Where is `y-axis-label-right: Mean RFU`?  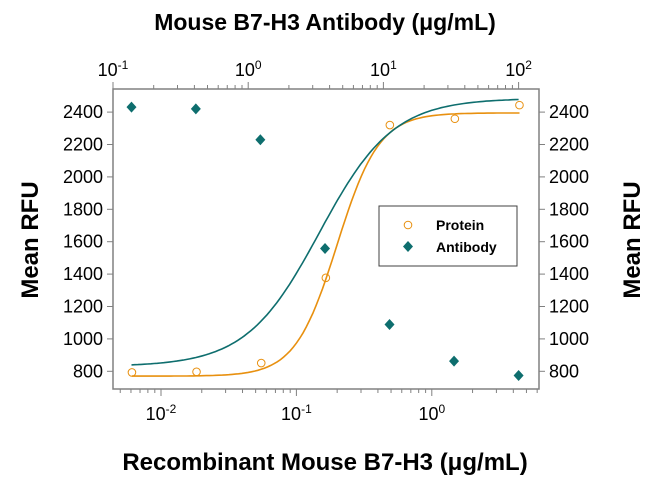
y-axis-label-right: Mean RFU is located at coordinates (632, 239).